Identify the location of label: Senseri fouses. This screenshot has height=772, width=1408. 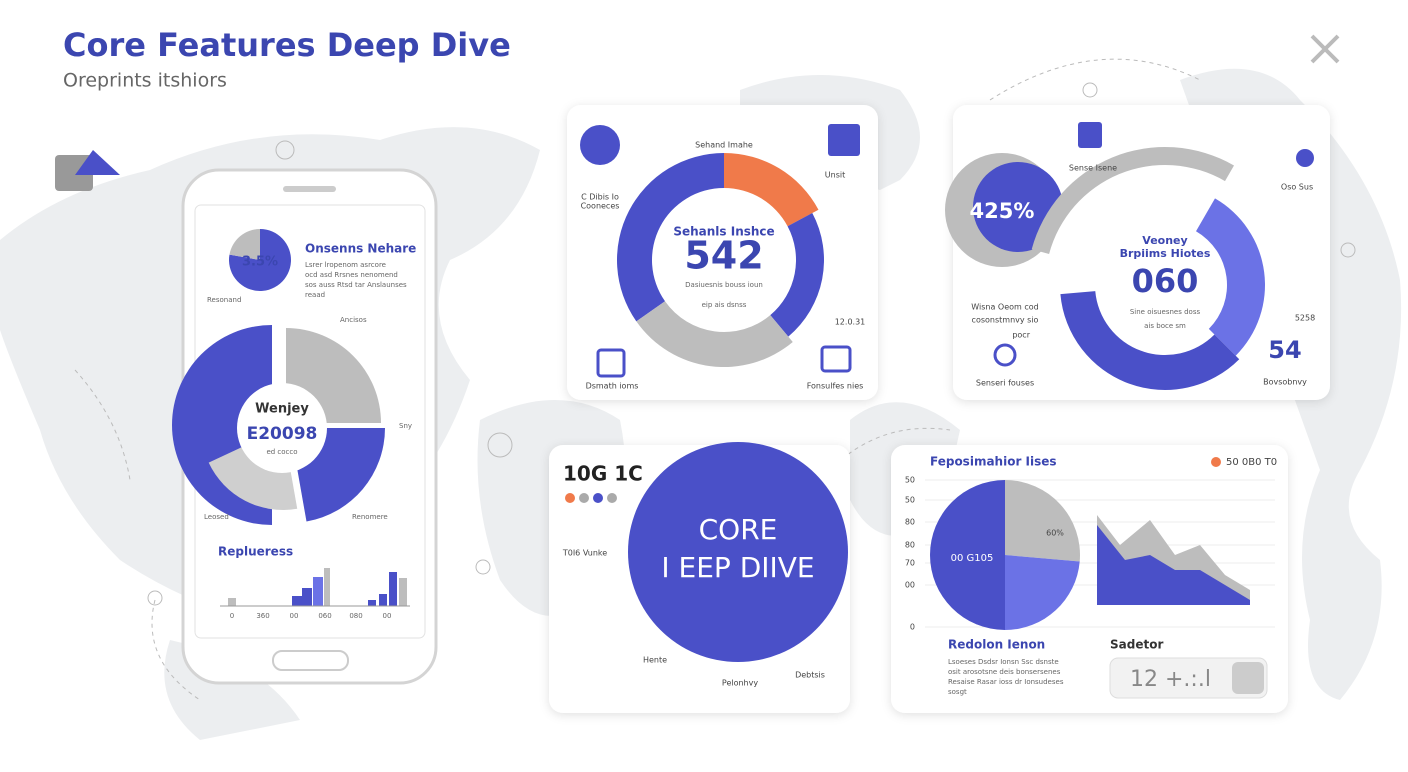
(1005, 383).